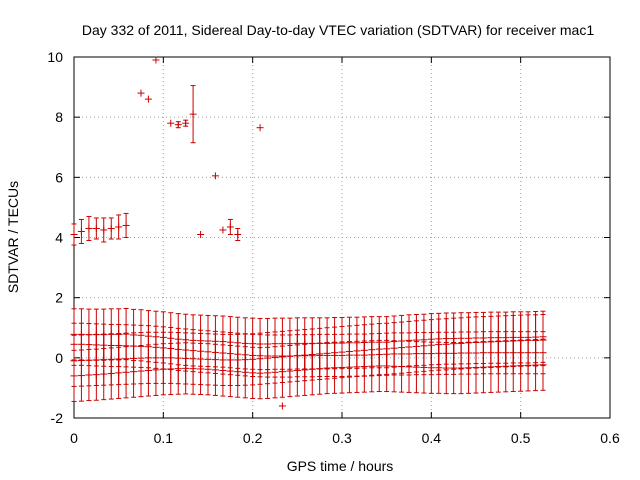 This screenshot has height=480, width=640. I want to click on x-tick-label: 0.3, so click(342, 438).